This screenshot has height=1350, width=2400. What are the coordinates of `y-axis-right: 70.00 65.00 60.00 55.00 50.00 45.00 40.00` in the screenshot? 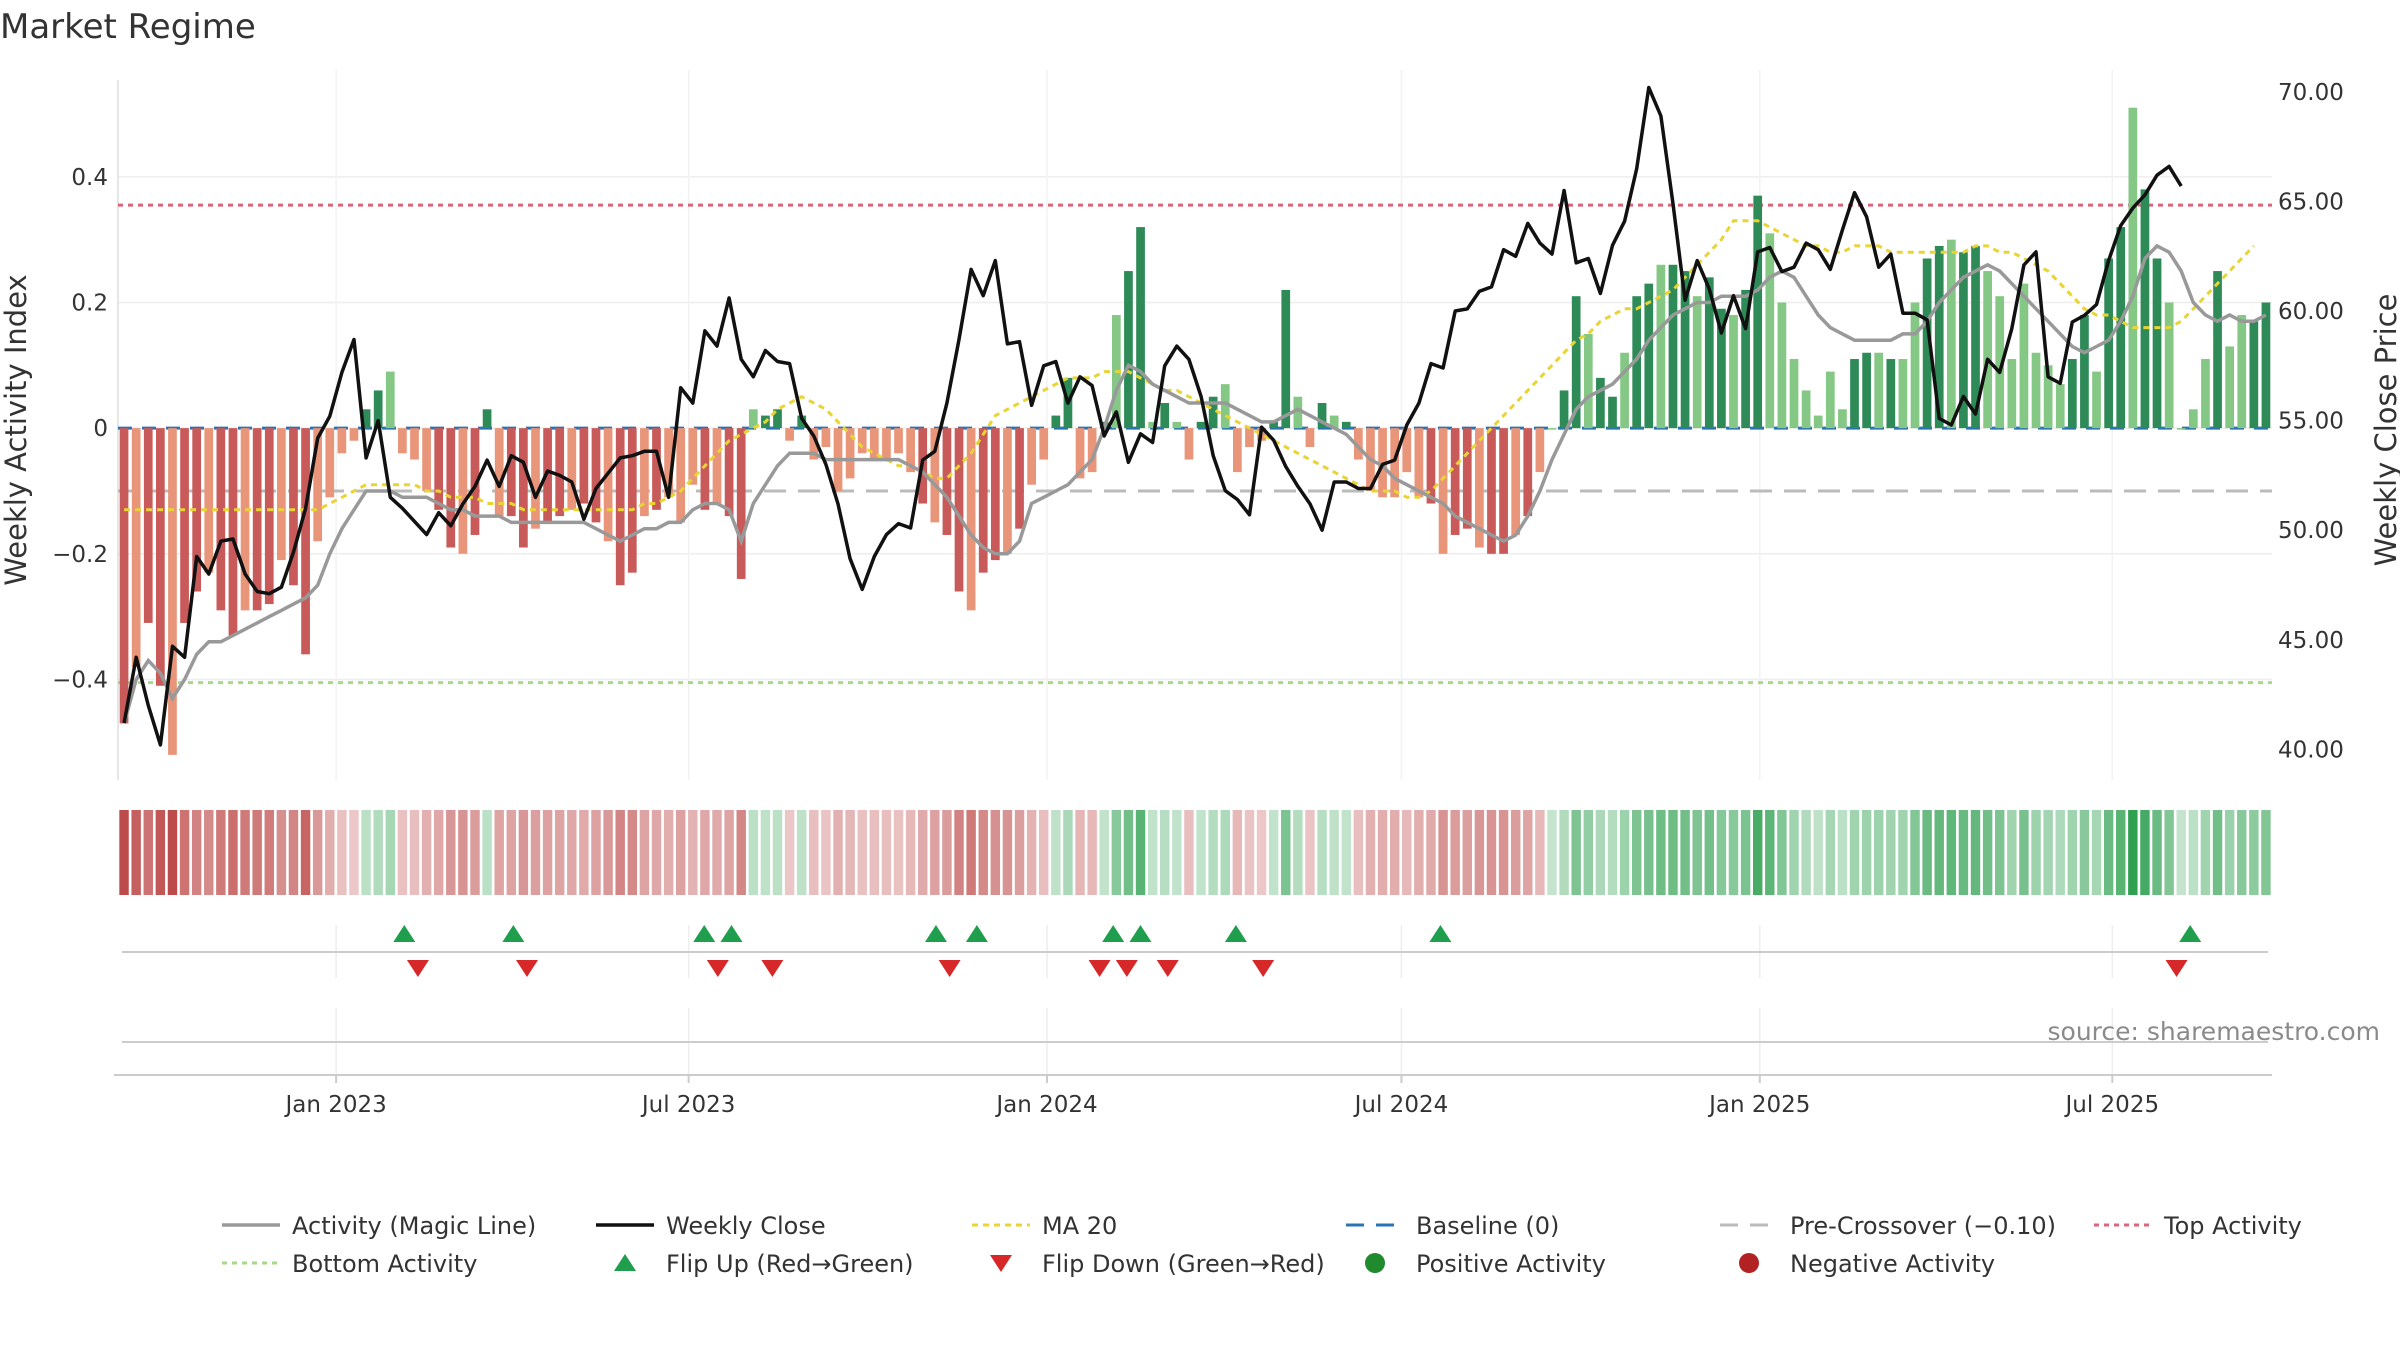 It's located at (2311, 421).